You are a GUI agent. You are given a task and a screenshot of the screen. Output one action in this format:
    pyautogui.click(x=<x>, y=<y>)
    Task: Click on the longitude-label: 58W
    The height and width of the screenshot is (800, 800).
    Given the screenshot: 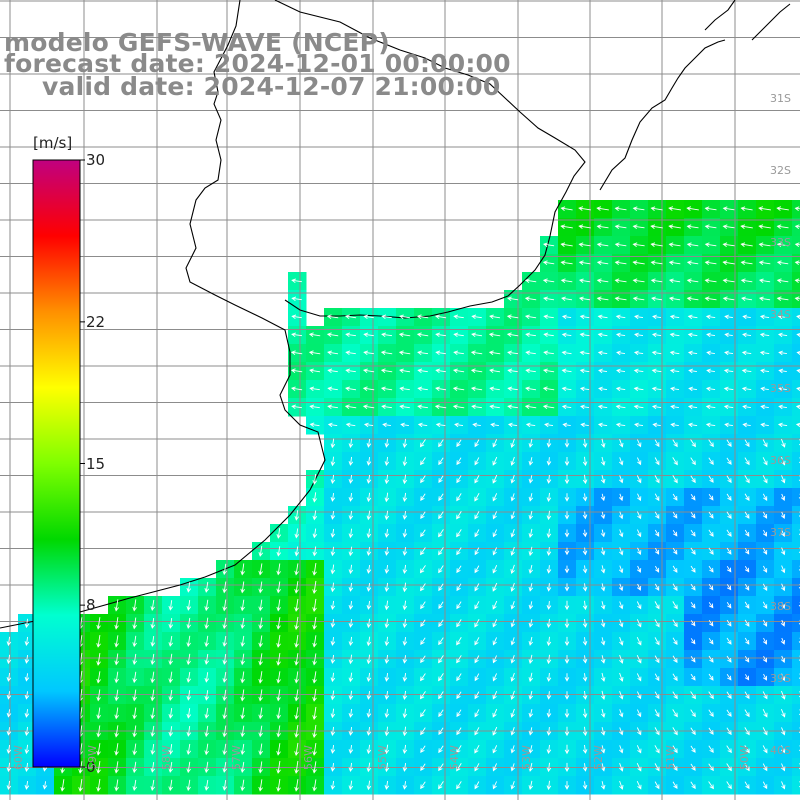 What is the action you would take?
    pyautogui.click(x=166, y=757)
    